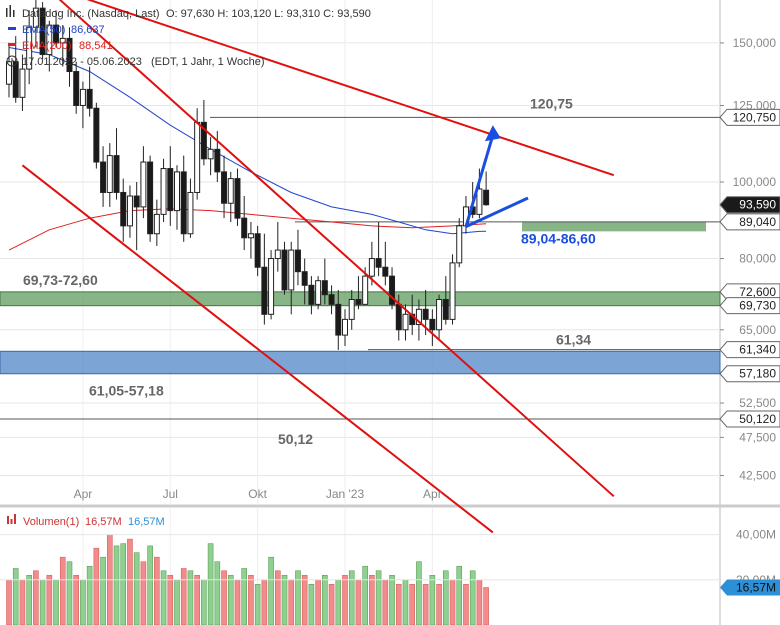 This screenshot has height=625, width=780. What do you see at coordinates (757, 330) in the screenshot?
I see `price-tick-label: 65,000` at bounding box center [757, 330].